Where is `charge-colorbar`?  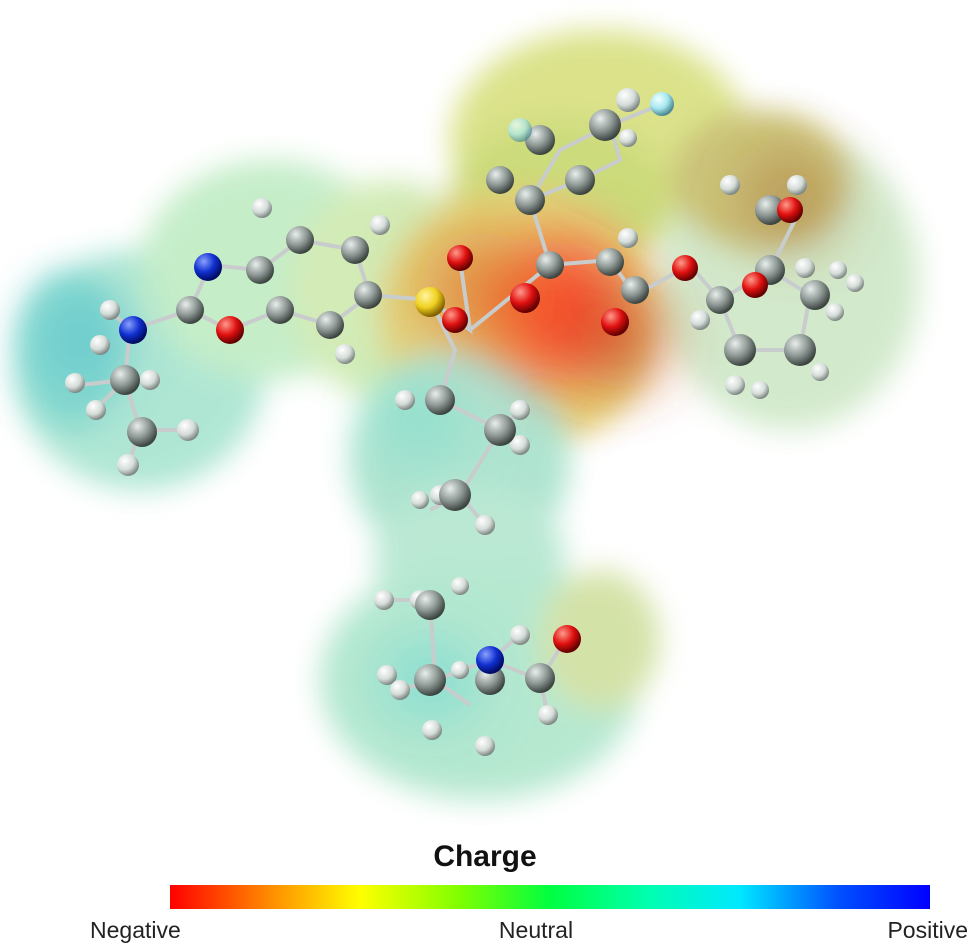
charge-colorbar is located at coordinates (550, 897).